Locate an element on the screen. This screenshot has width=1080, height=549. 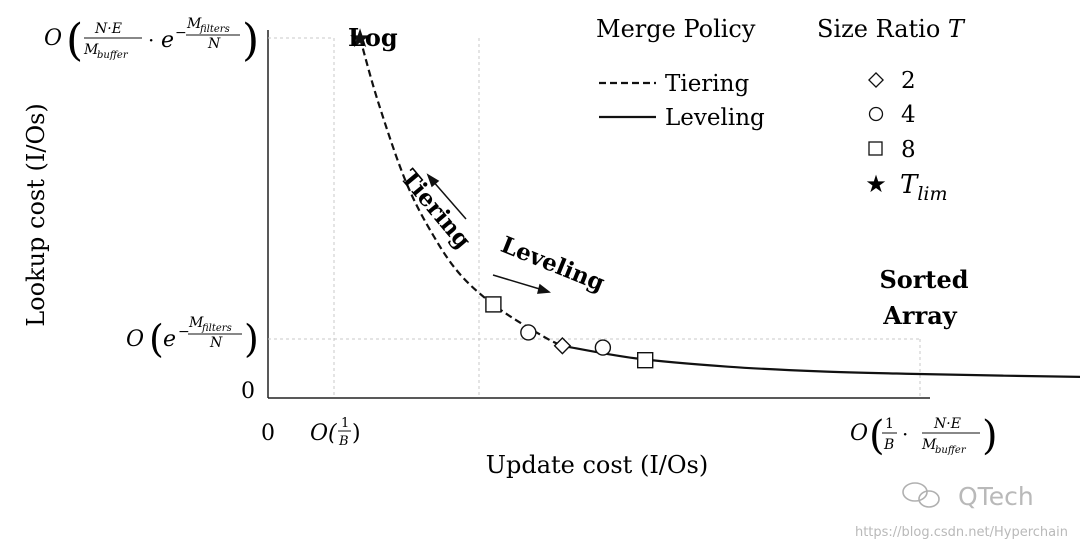
y-tick-min-rparen: ) is located at coordinates (251, 339).